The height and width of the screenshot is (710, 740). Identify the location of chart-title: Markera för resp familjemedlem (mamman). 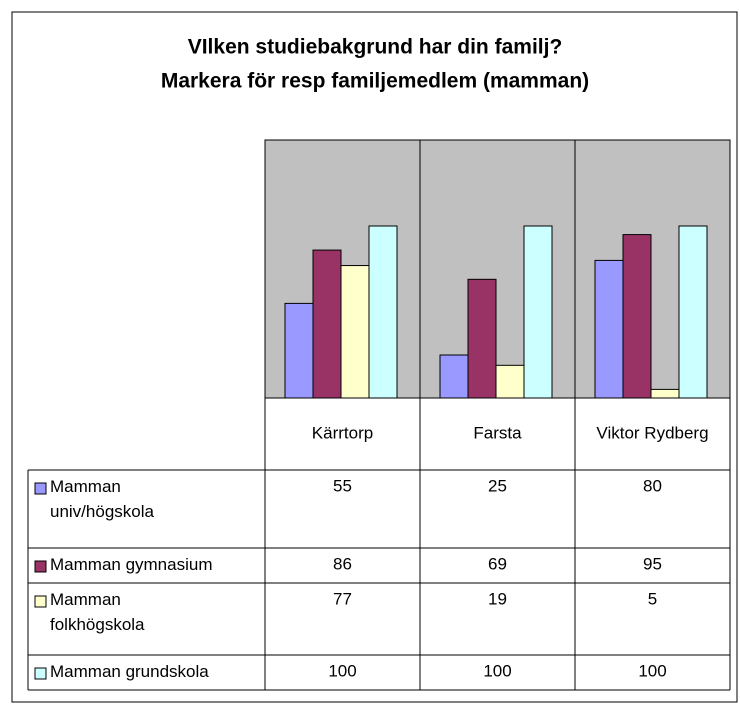
(375, 81).